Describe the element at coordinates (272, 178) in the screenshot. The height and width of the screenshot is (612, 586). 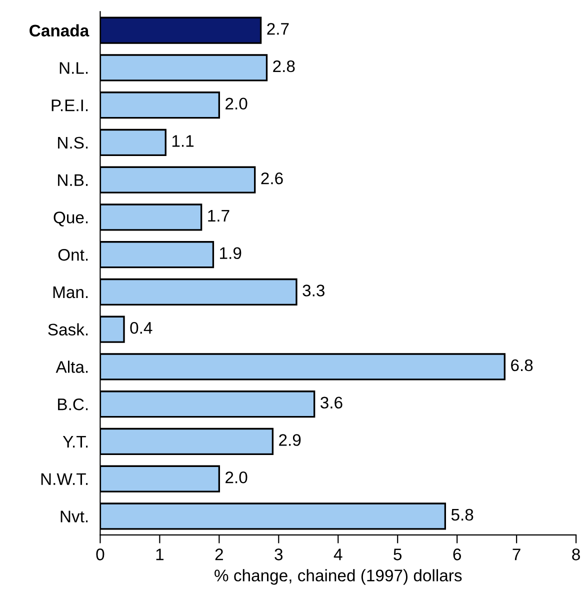
I see `data-label: 2.6` at that location.